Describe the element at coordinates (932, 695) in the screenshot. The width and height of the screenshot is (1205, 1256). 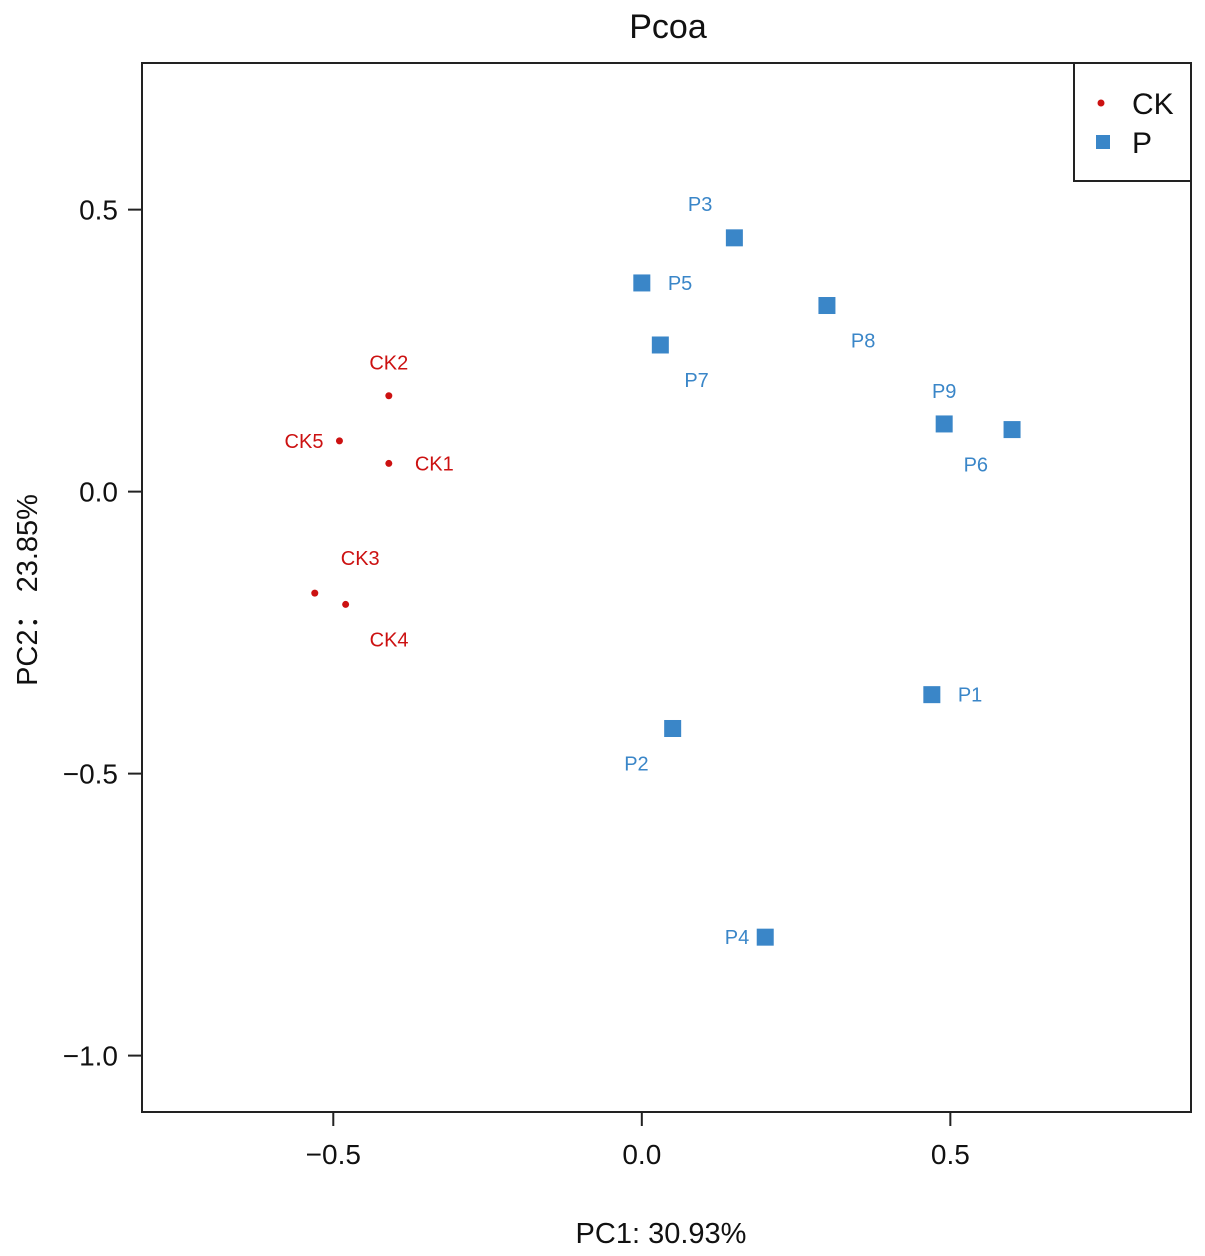
I see `point-p1` at that location.